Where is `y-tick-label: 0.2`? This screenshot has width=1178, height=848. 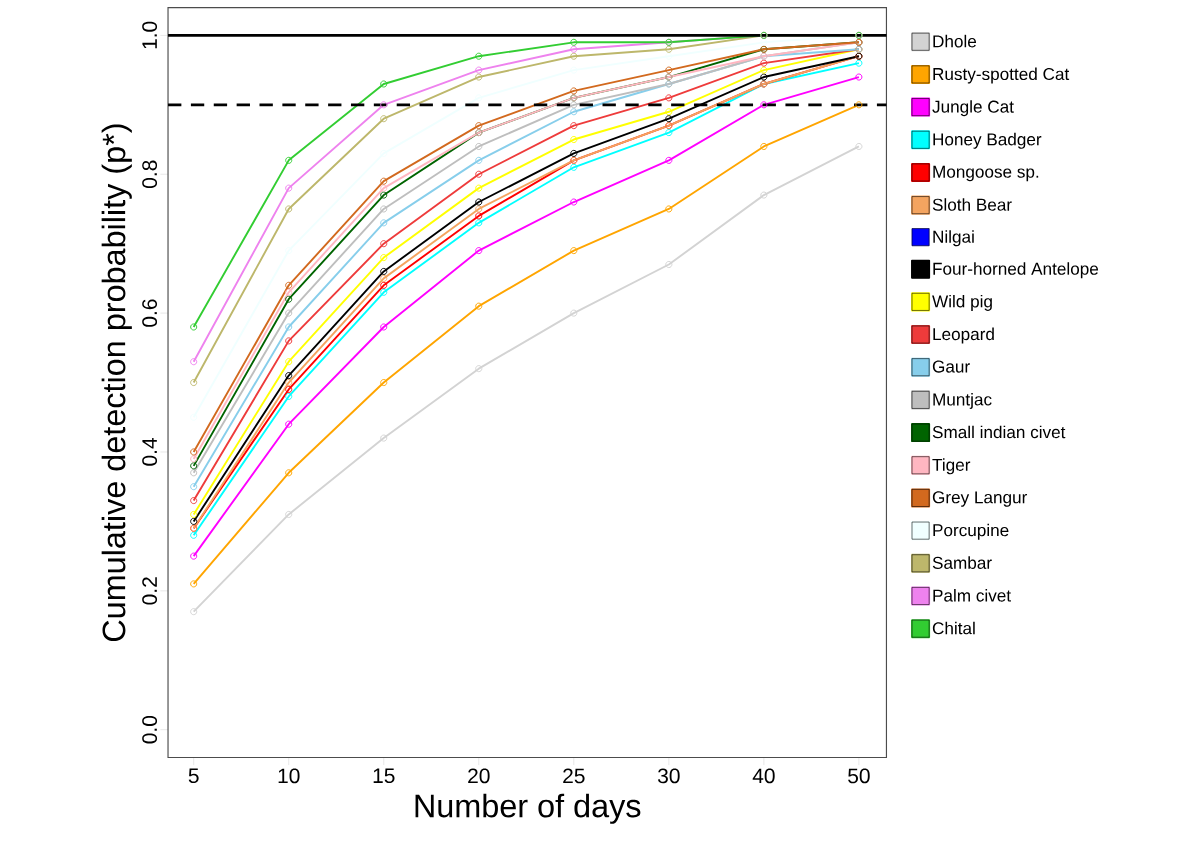 y-tick-label: 0.2 is located at coordinates (150, 591).